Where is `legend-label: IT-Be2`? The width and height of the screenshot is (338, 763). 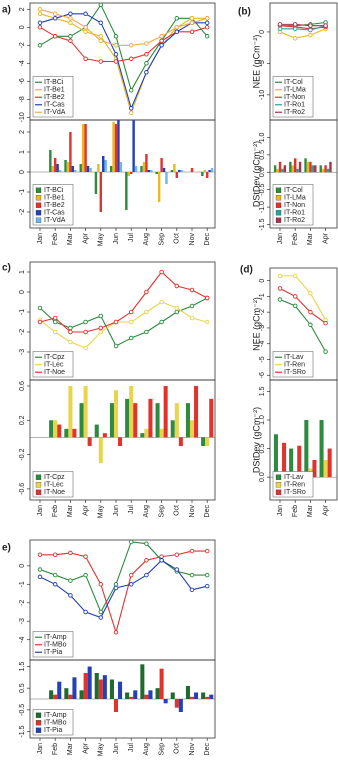 legend-label: IT-Be2 is located at coordinates (54, 97).